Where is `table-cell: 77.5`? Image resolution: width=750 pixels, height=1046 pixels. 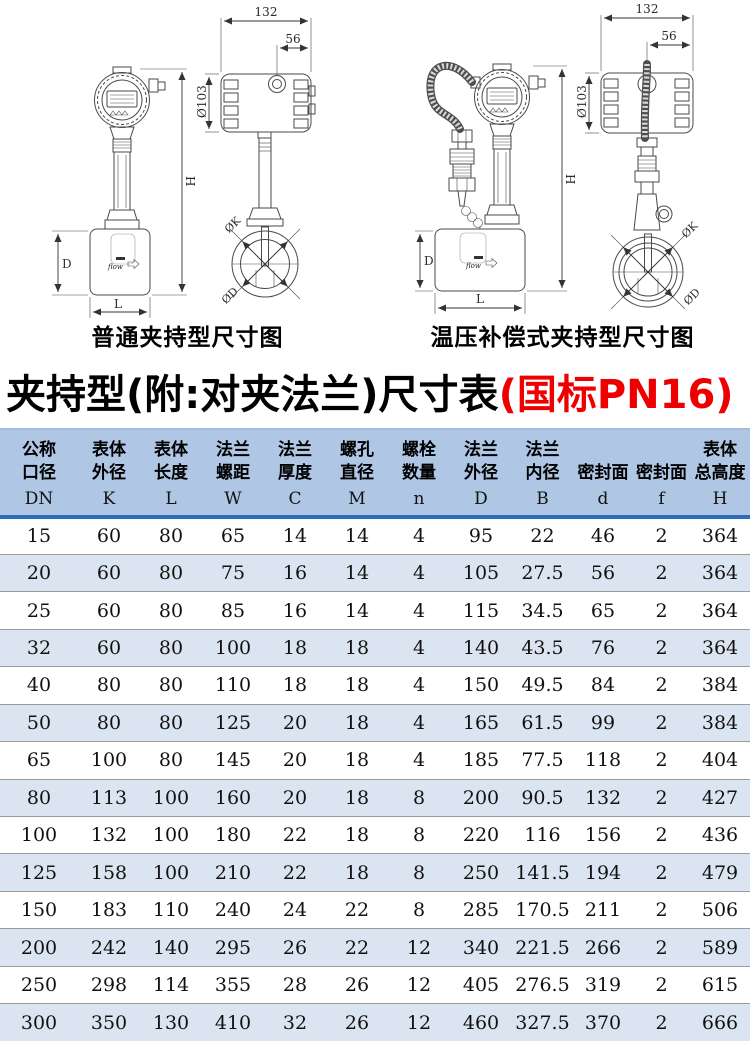
table-cell: 77.5 is located at coordinates (542, 760).